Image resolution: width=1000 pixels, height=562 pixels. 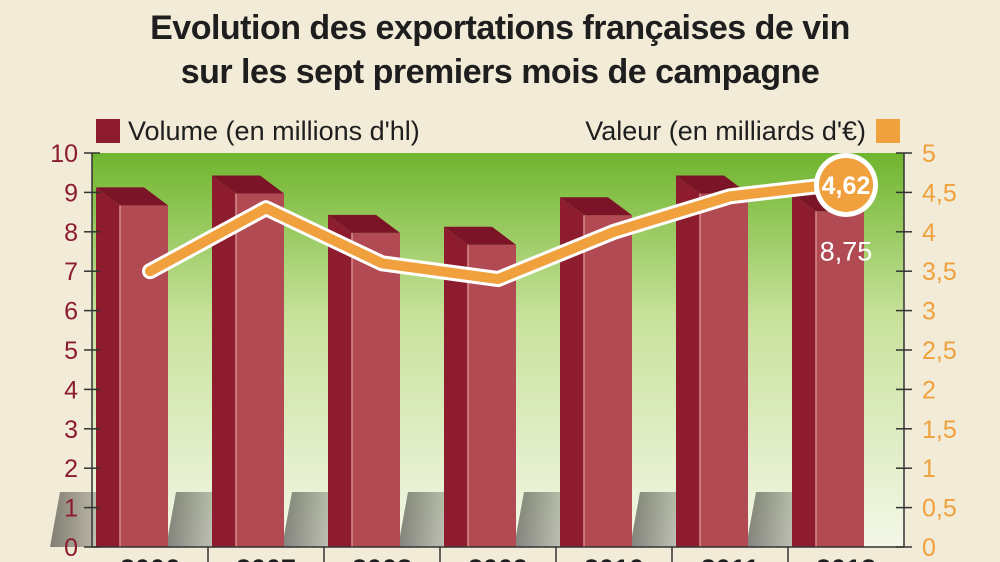 I want to click on left-axis-tick-label: 8, so click(x=71, y=233).